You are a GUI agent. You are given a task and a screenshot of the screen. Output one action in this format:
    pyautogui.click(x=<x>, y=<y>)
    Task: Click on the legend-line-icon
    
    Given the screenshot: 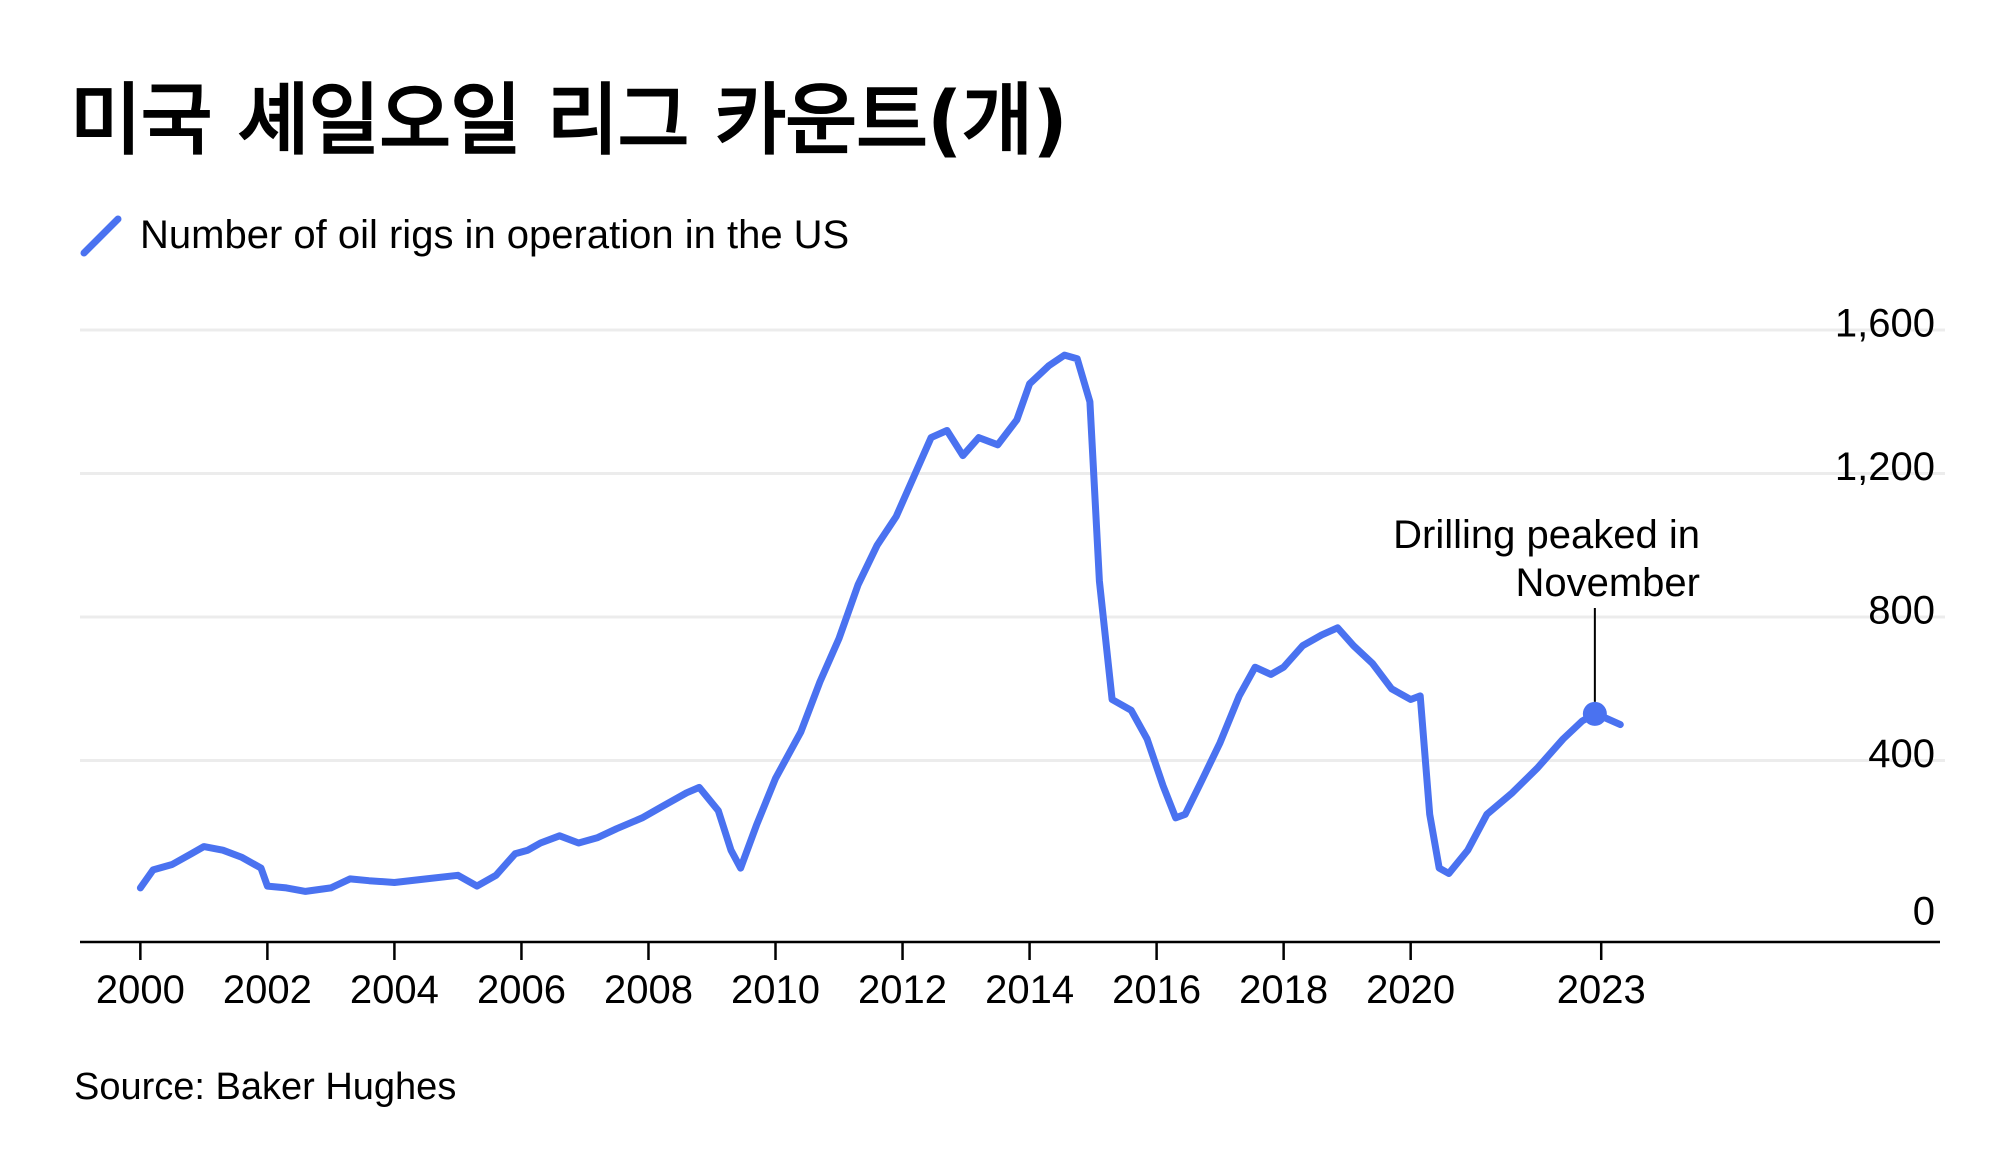 What is the action you would take?
    pyautogui.click(x=101, y=236)
    